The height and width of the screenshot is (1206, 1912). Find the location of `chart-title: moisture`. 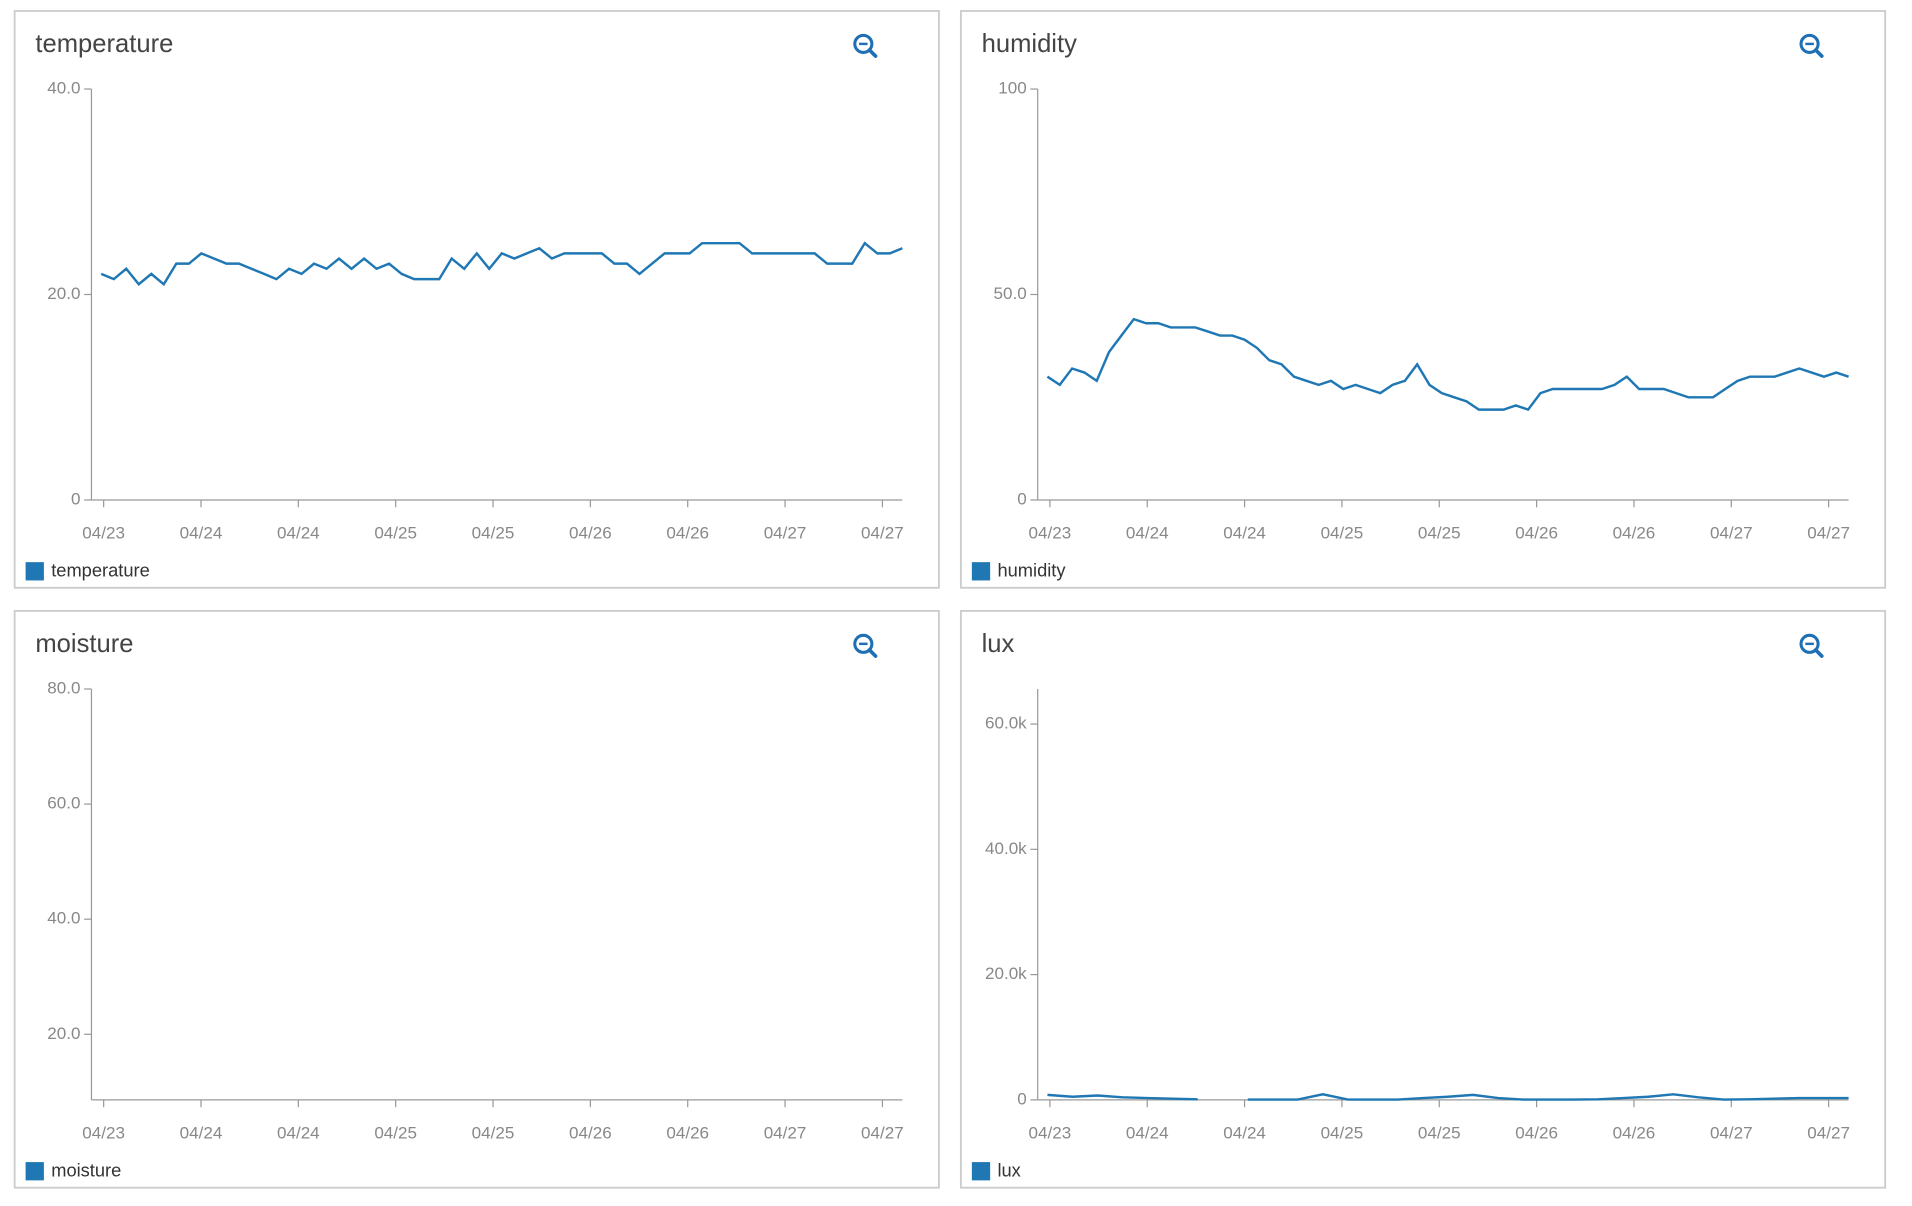

chart-title: moisture is located at coordinates (84, 644).